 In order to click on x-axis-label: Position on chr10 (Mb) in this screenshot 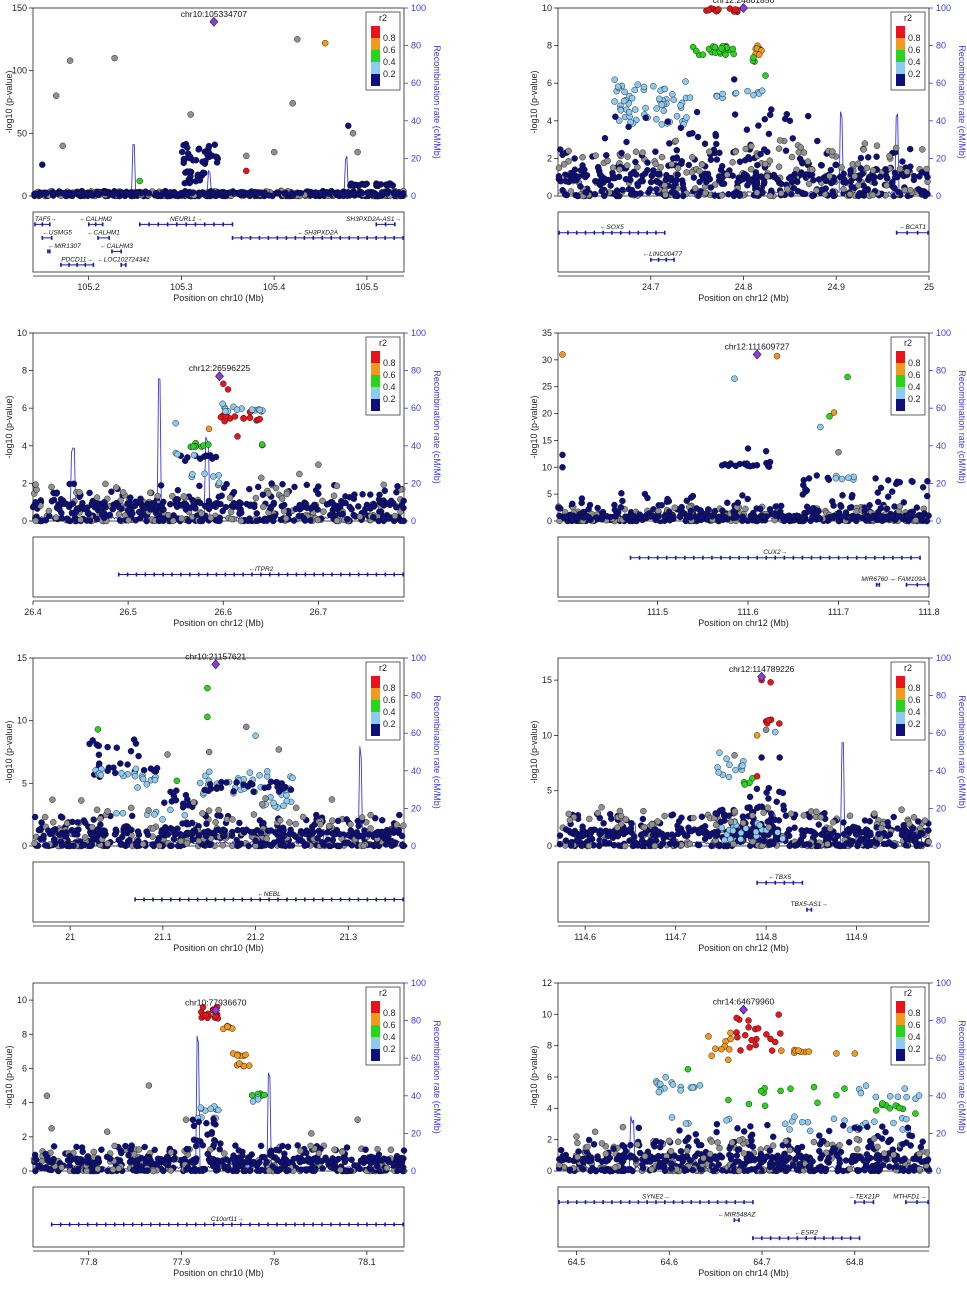, I will do `click(218, 298)`.